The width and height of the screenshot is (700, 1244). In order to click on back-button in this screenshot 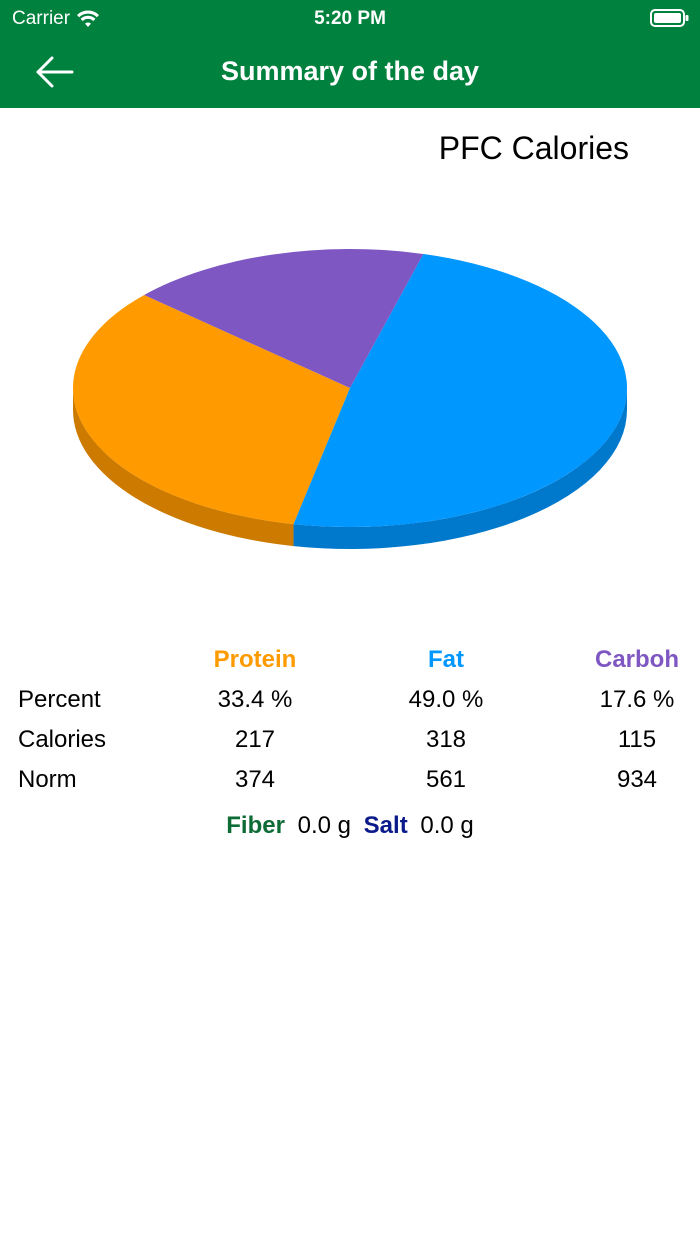, I will do `click(55, 72)`.